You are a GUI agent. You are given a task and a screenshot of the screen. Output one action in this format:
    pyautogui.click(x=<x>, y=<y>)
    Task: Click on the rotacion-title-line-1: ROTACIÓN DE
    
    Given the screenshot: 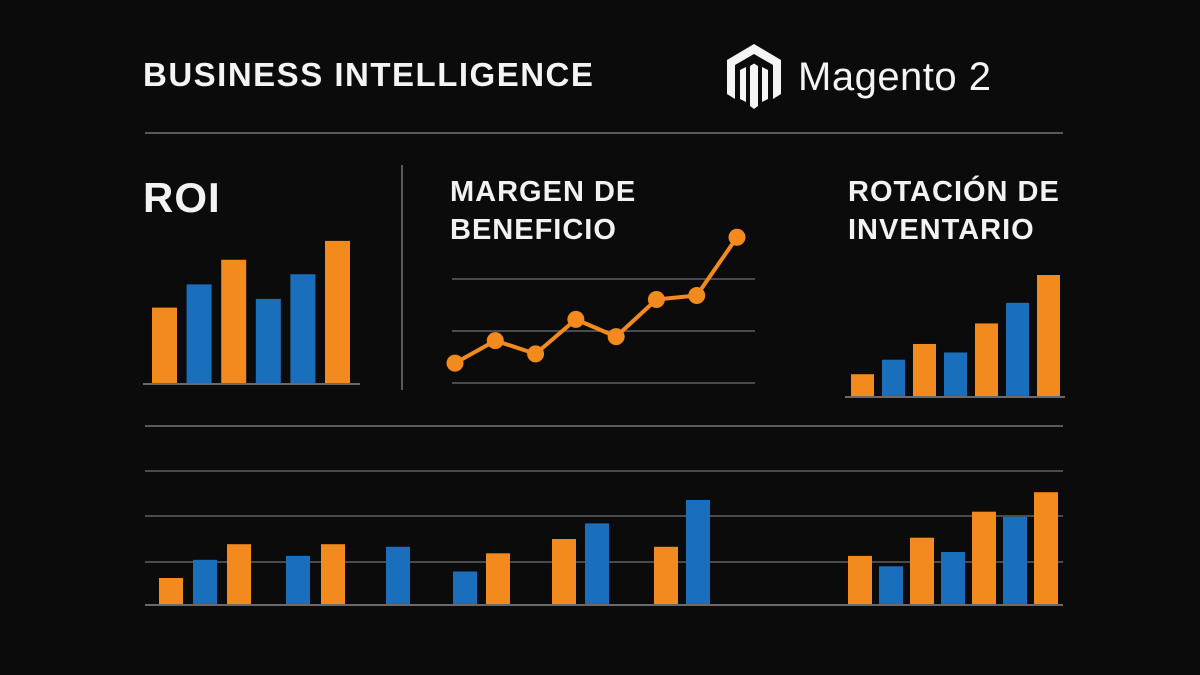 What is the action you would take?
    pyautogui.click(x=954, y=192)
    